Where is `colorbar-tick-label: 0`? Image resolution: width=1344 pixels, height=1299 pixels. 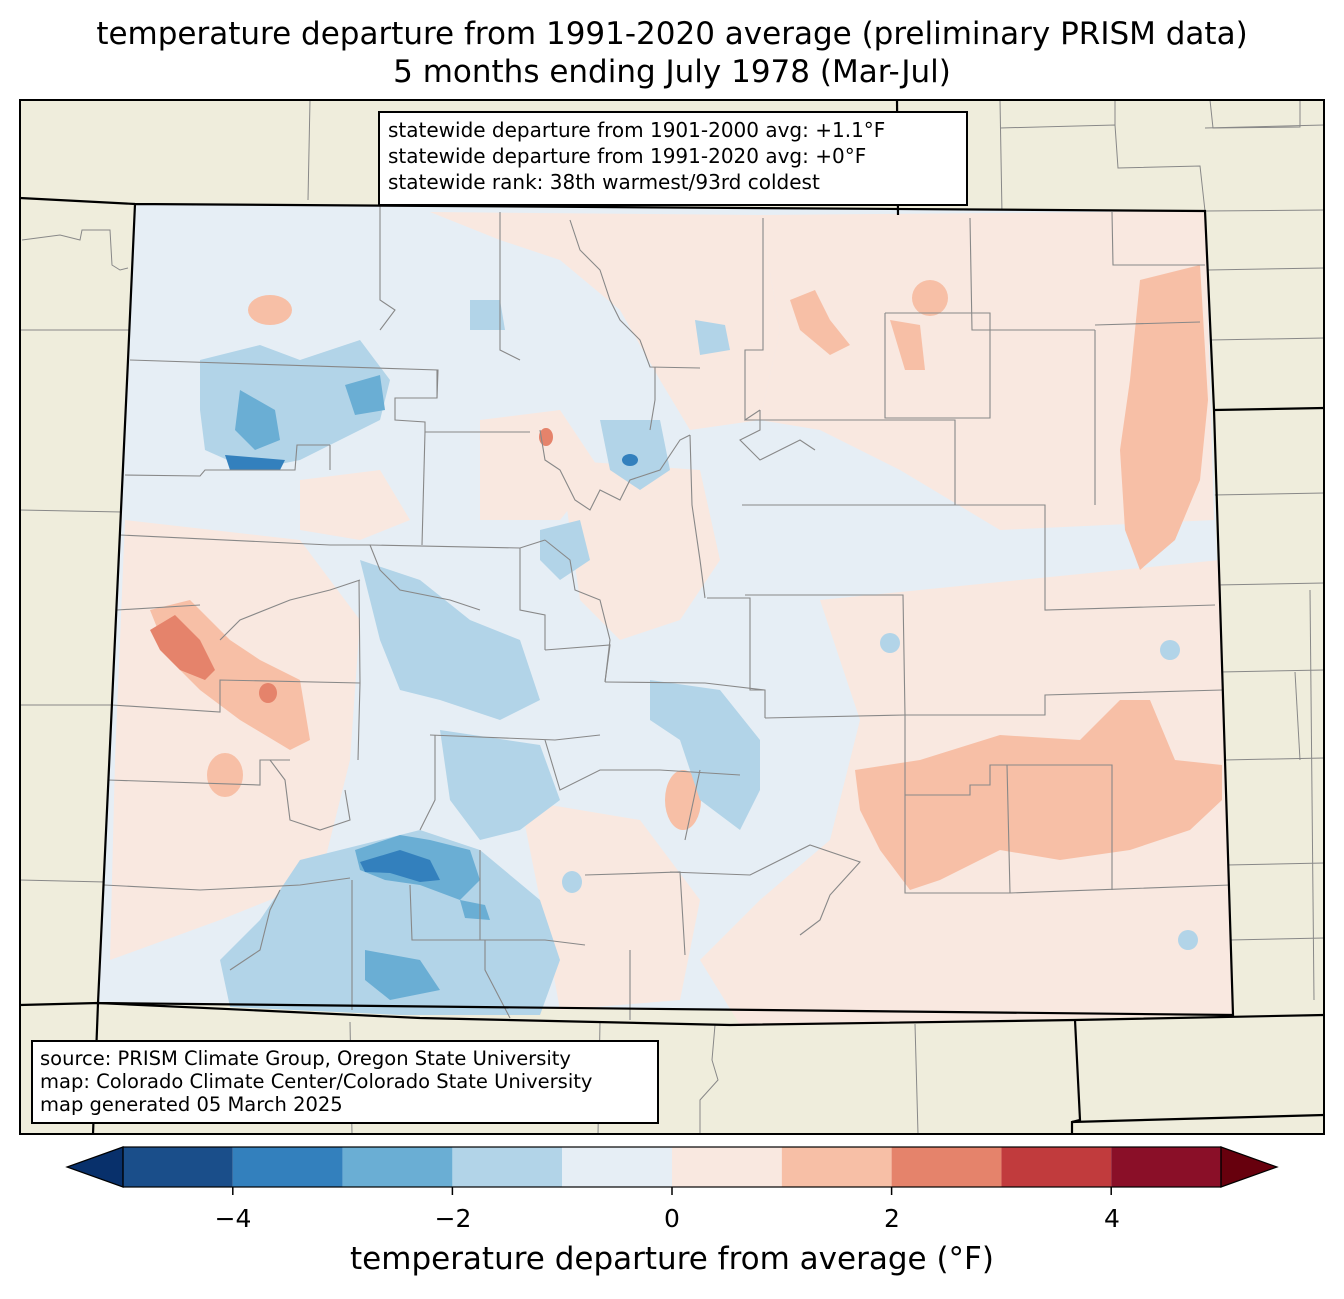
colorbar-tick-label: 0 is located at coordinates (672, 1218).